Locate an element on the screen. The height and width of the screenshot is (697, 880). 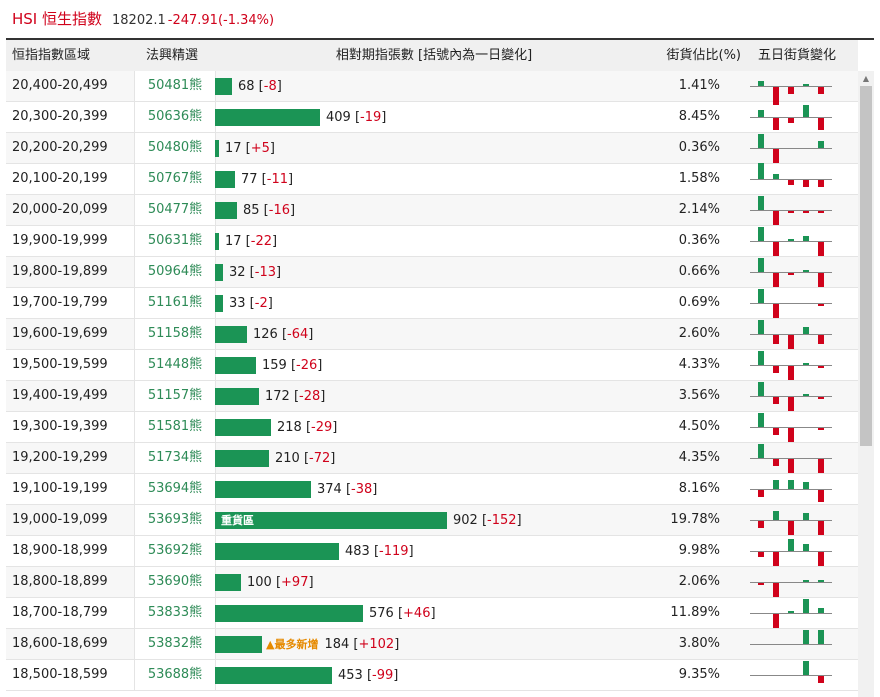
street-percent: 0.69% is located at coordinates (699, 302).